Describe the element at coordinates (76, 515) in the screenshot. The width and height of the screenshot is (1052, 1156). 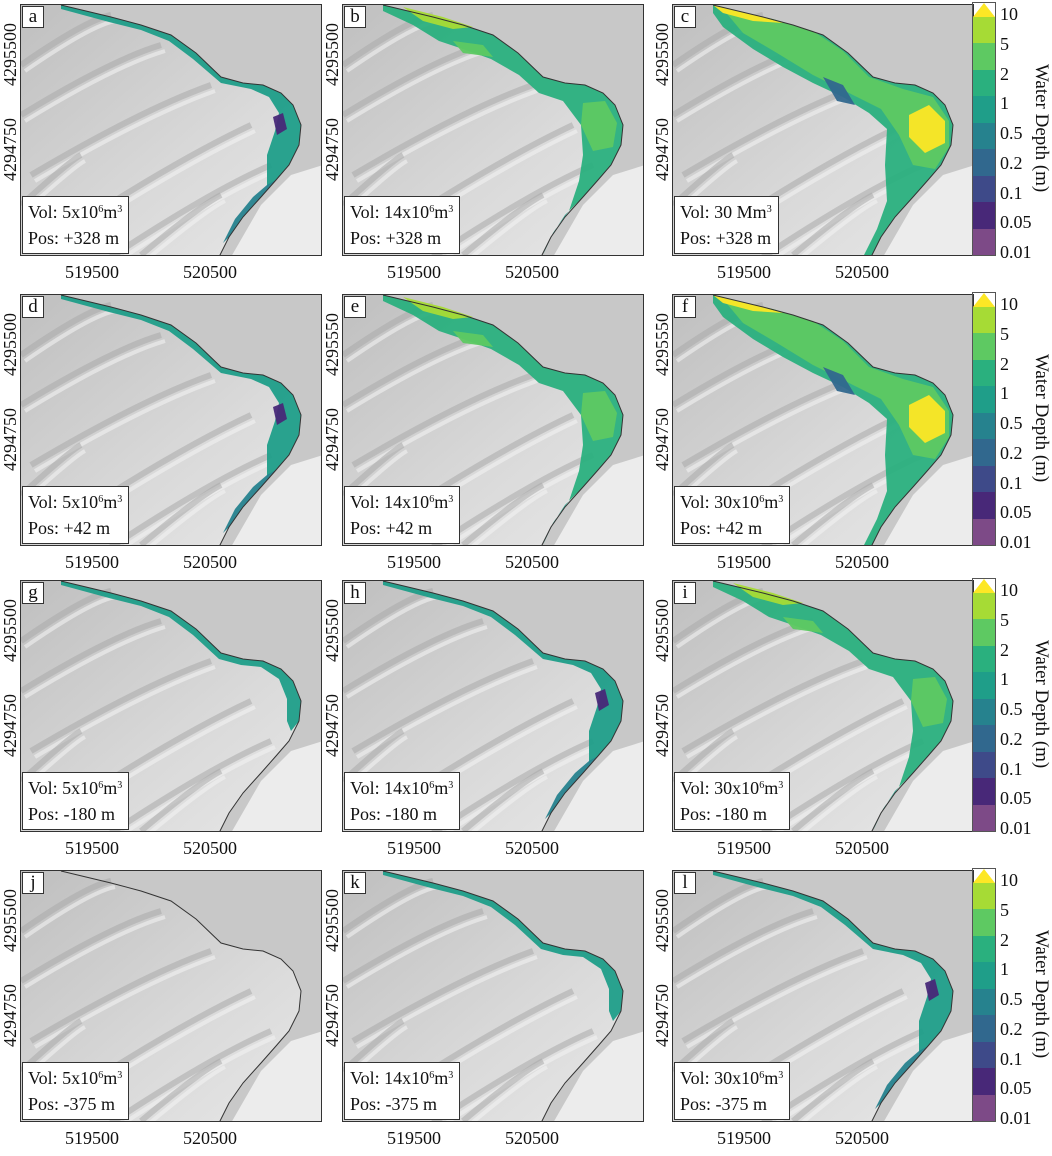
I see `scenario-label: Vol: 5x106m3 Pos: +42 m` at that location.